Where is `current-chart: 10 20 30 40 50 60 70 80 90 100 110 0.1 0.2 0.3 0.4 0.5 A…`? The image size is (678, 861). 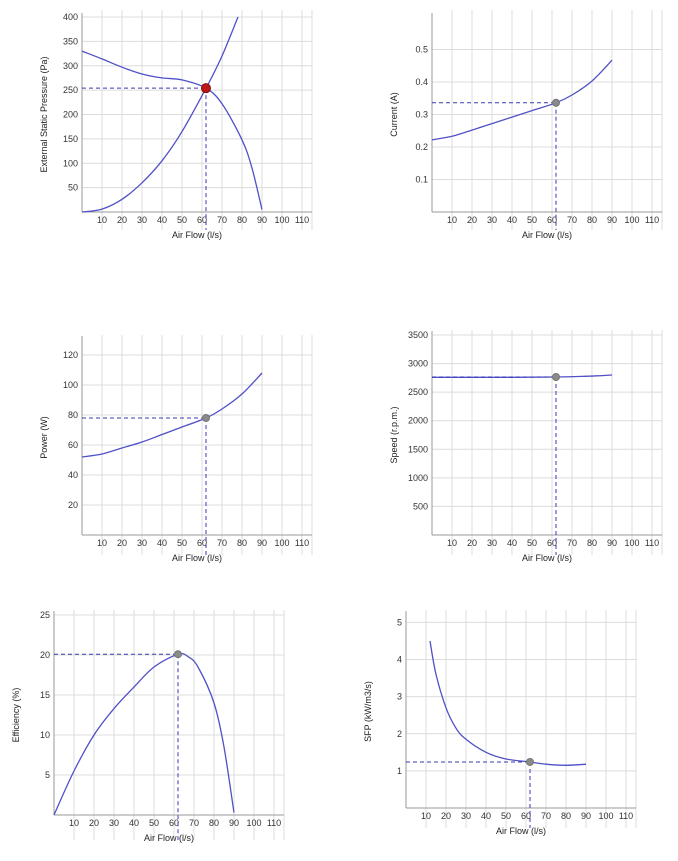 current-chart: 10 20 30 40 50 60 70 80 90 100 110 0.1 0.2 0.3 0.4 0.5 A… is located at coordinates (526, 125).